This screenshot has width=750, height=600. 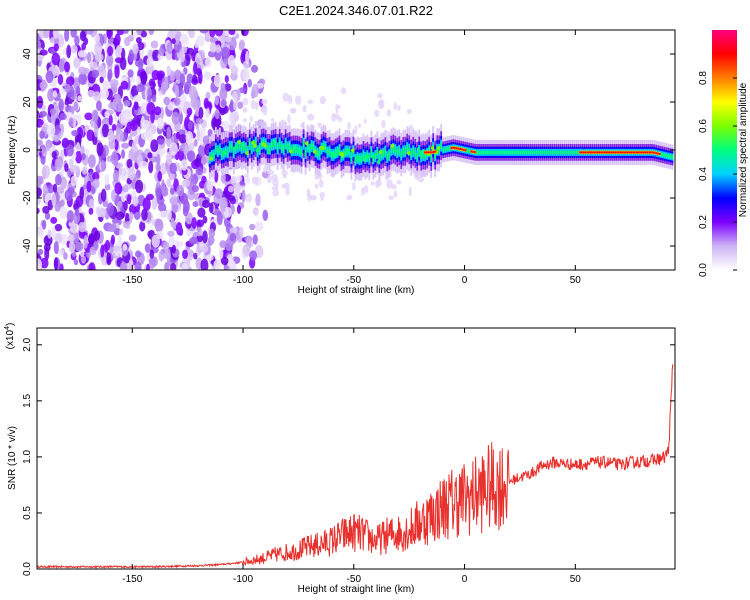 What do you see at coordinates (27, 150) in the screenshot?
I see `spectrogram-y-tick-label: 0` at bounding box center [27, 150].